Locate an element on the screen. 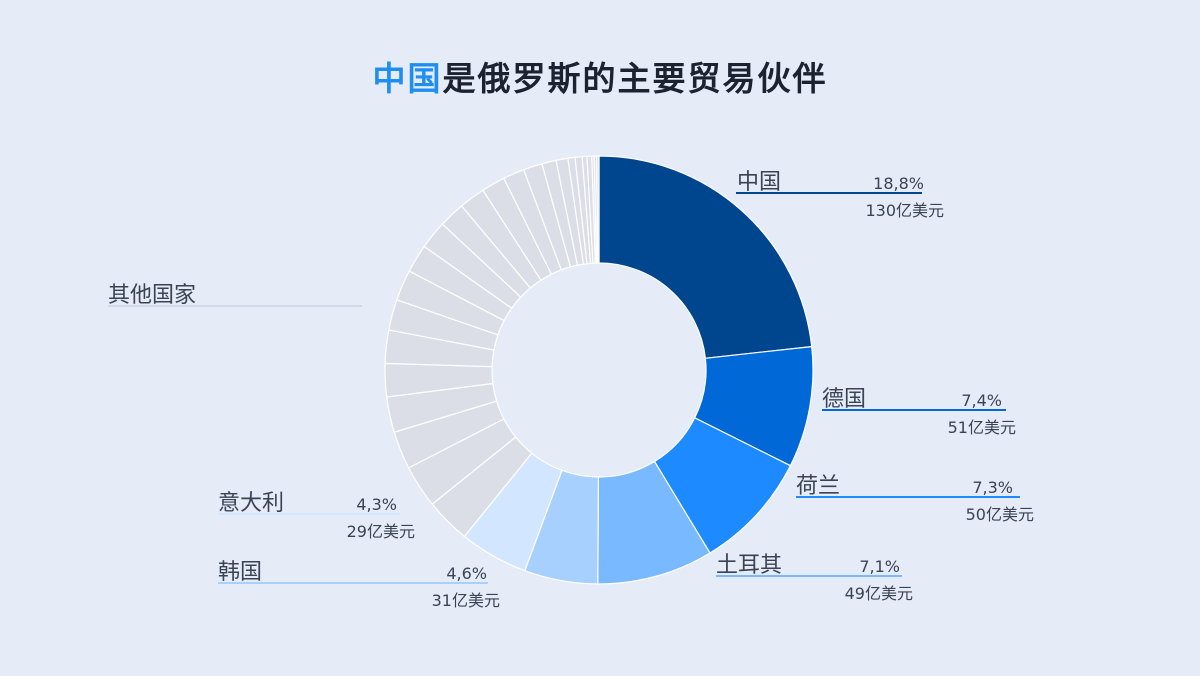 The image size is (1200, 676). label-percent-0: 18,8% is located at coordinates (898, 183).